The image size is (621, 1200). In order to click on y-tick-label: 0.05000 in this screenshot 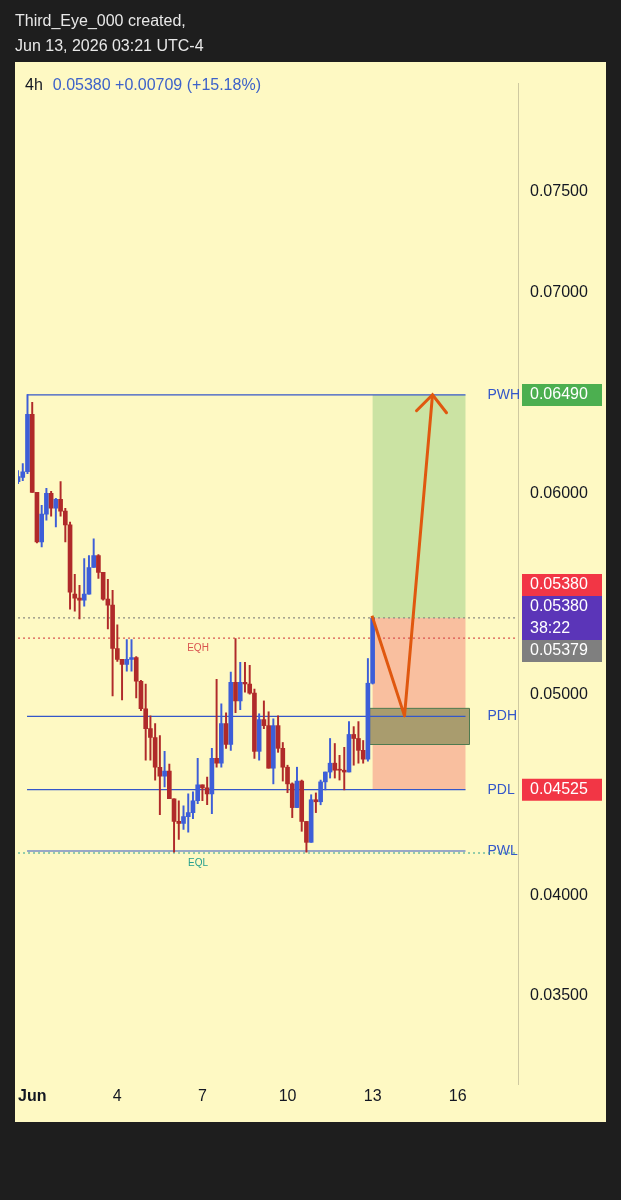, I will do `click(559, 693)`.